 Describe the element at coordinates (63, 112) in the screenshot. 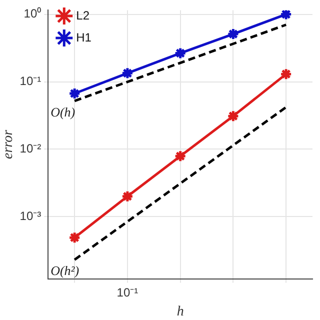

I see `annotation: O(h)` at that location.